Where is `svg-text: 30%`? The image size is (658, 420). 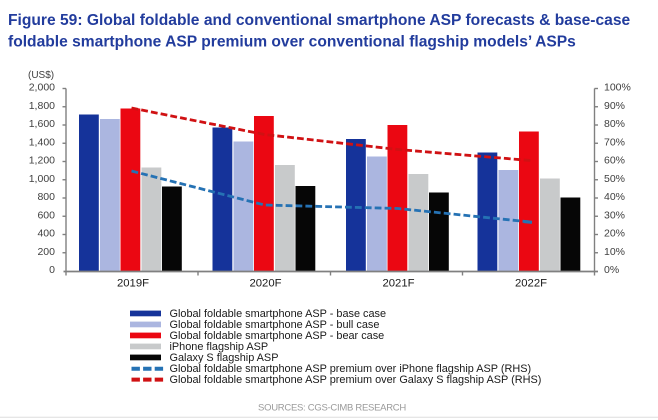 svg-text: 30% is located at coordinates (614, 215).